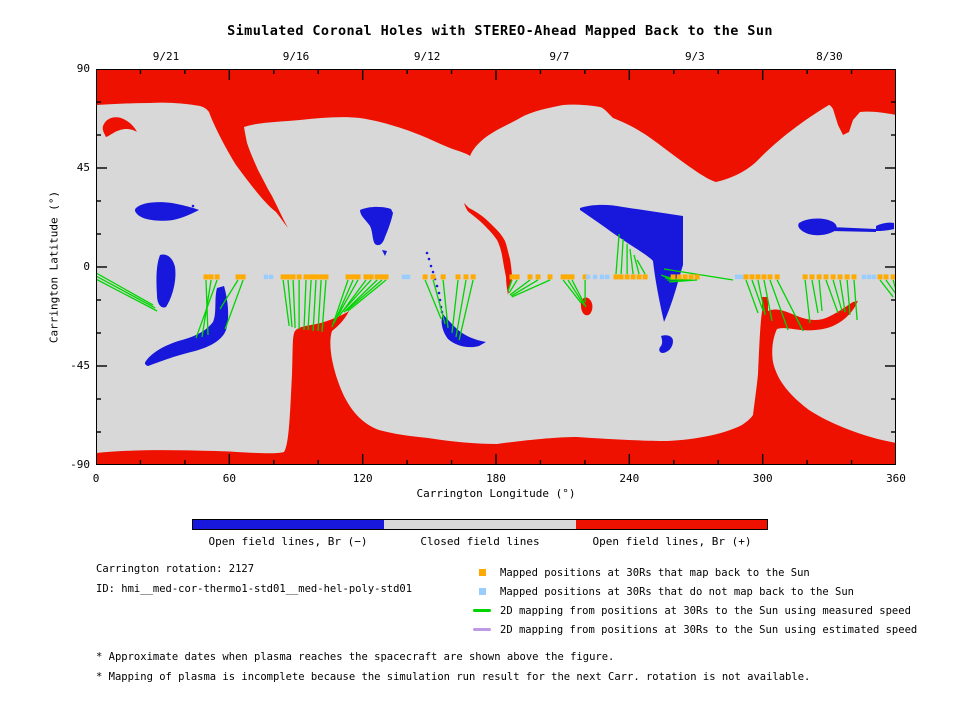  What do you see at coordinates (480, 524) in the screenshot?
I see `colorbar` at bounding box center [480, 524].